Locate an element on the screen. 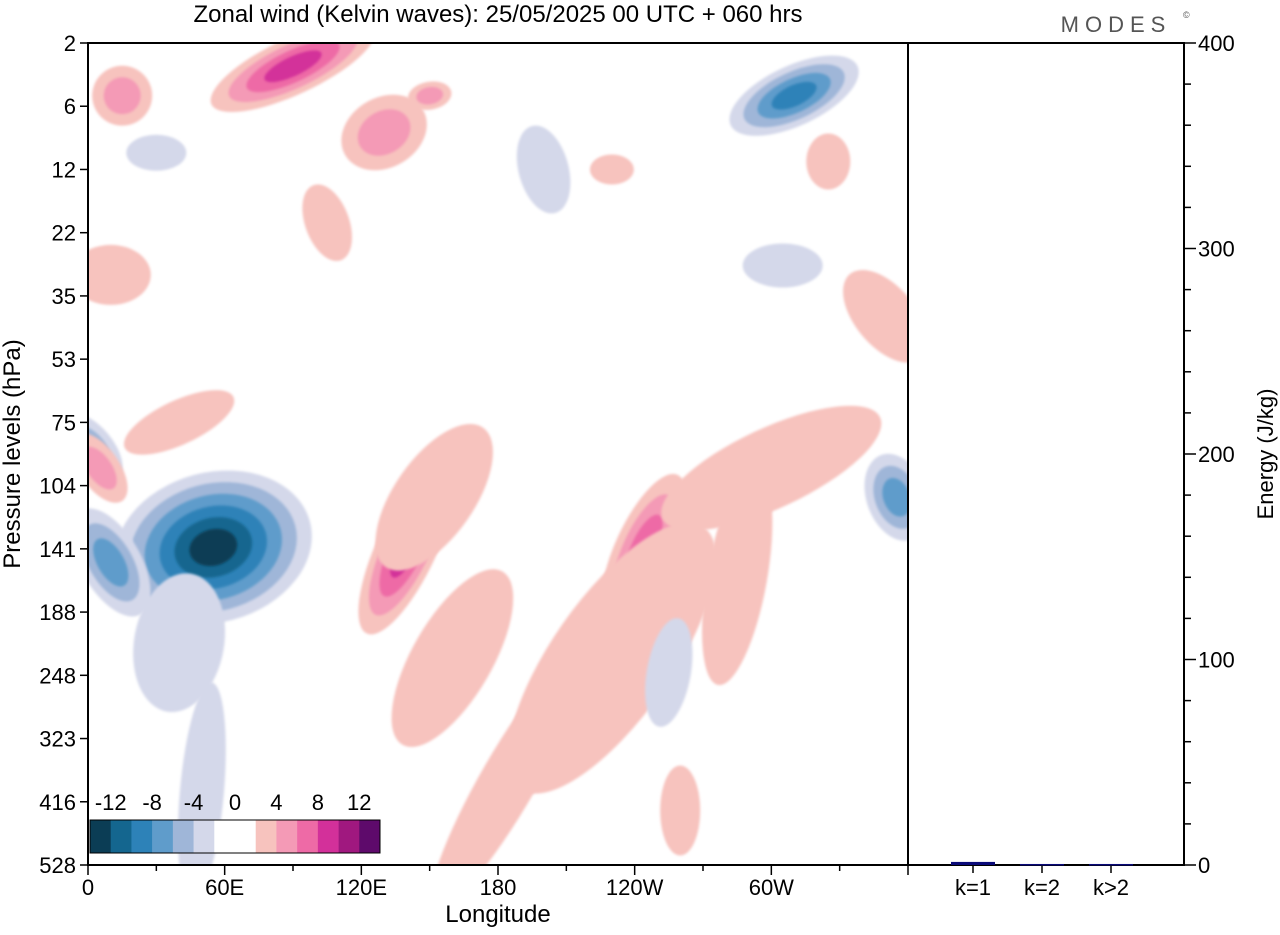 Image resolution: width=1280 pixels, height=935 pixels. pressure-axis: 2 6 12 22 35 53 75 104 141 188 248 323 416 528 is located at coordinates (63, 454).